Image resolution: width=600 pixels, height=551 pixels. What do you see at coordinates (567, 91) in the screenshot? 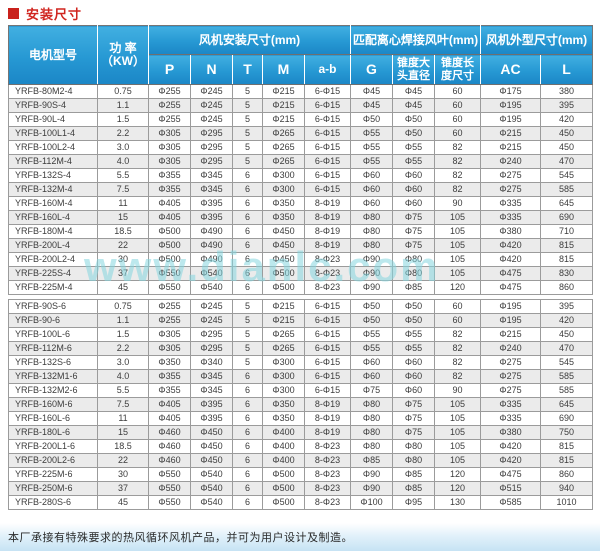
I see `value-cell: 380` at bounding box center [567, 91].